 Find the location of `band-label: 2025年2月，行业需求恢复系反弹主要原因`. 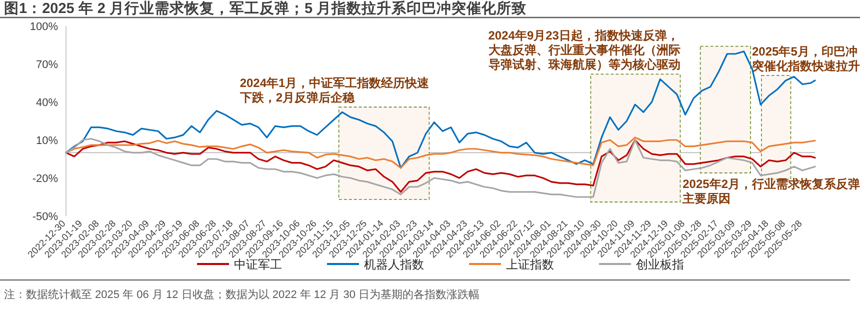

band-label: 2025年2月，行业需求恢复系反弹主要原因 is located at coordinates (771, 191).